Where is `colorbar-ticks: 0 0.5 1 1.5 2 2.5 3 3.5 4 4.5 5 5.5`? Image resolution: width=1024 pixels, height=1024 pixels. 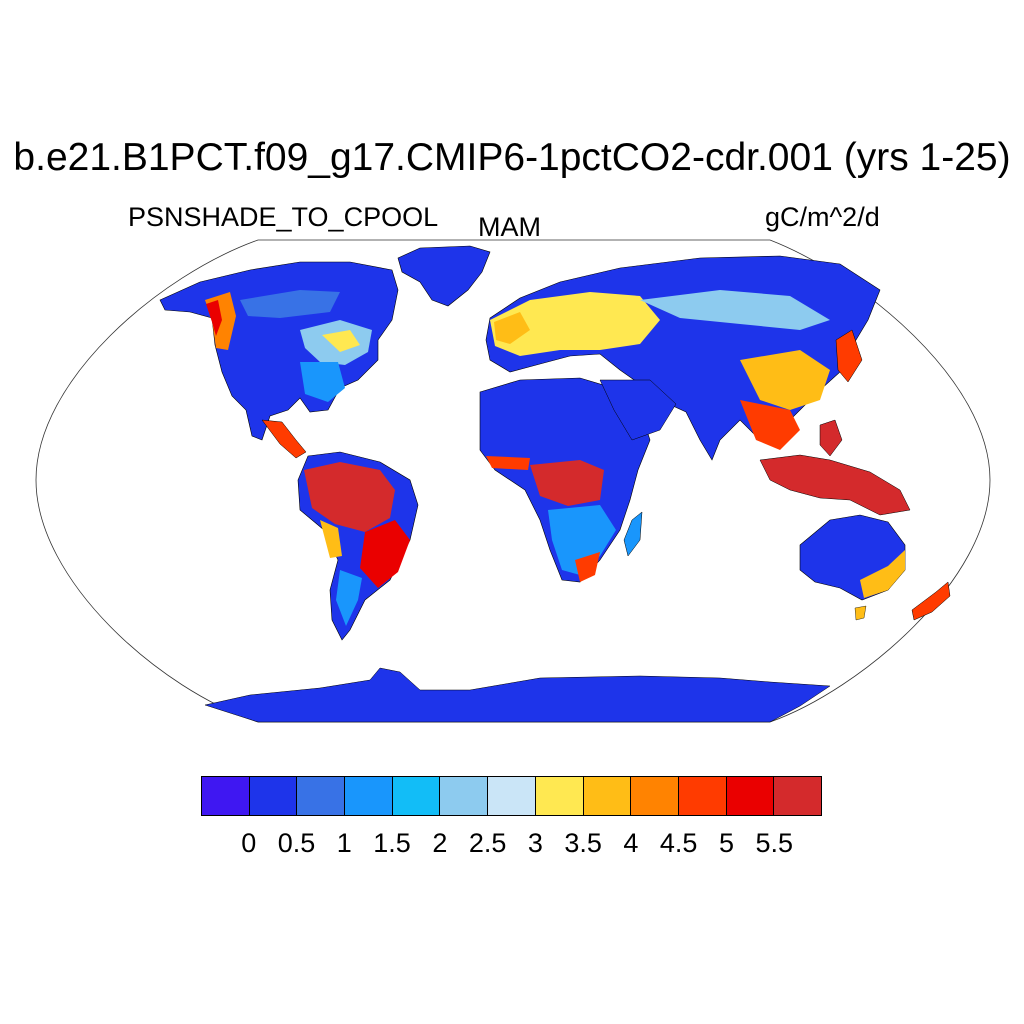
colorbar-ticks: 0 0.5 1 1.5 2 2.5 3 3.5 4 4.5 5 5.5 is located at coordinates (511, 843).